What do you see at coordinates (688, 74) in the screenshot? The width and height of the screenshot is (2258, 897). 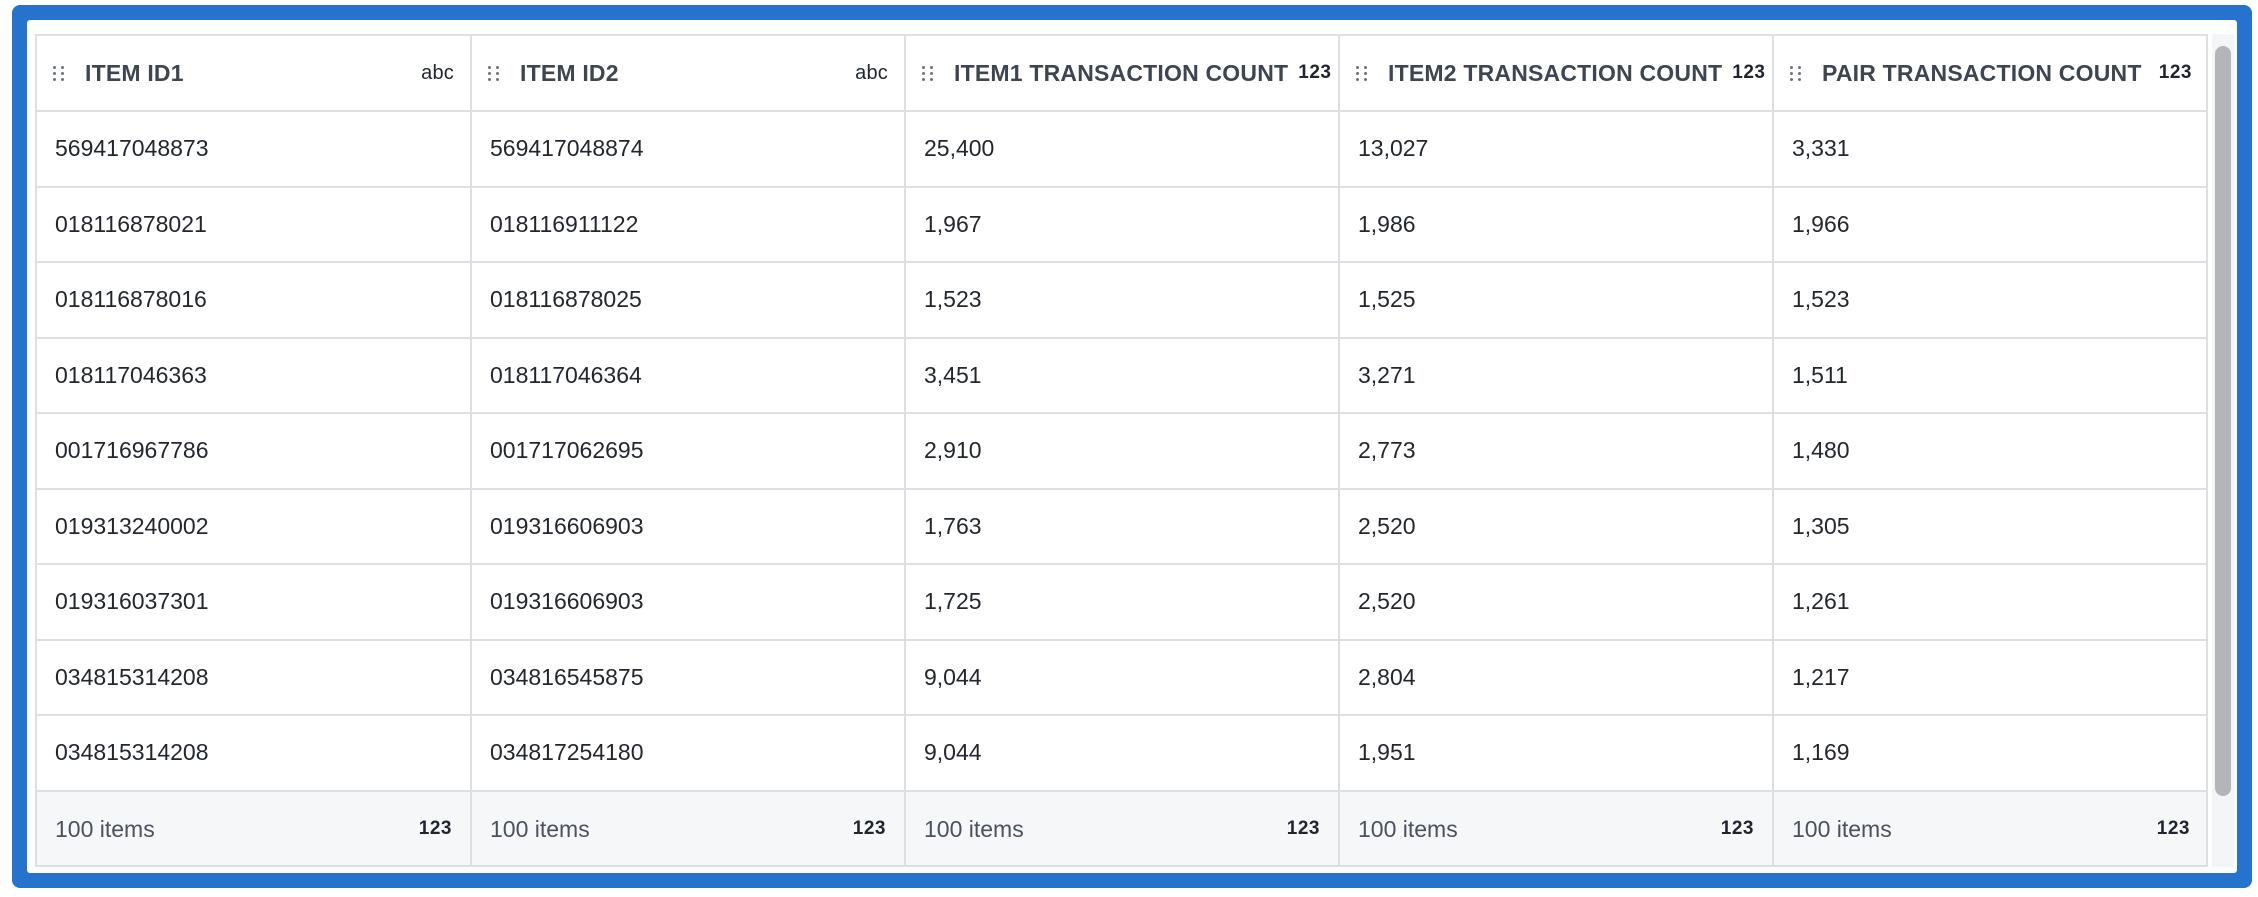 I see `column-header-2: ITEM ID2 abc` at bounding box center [688, 74].